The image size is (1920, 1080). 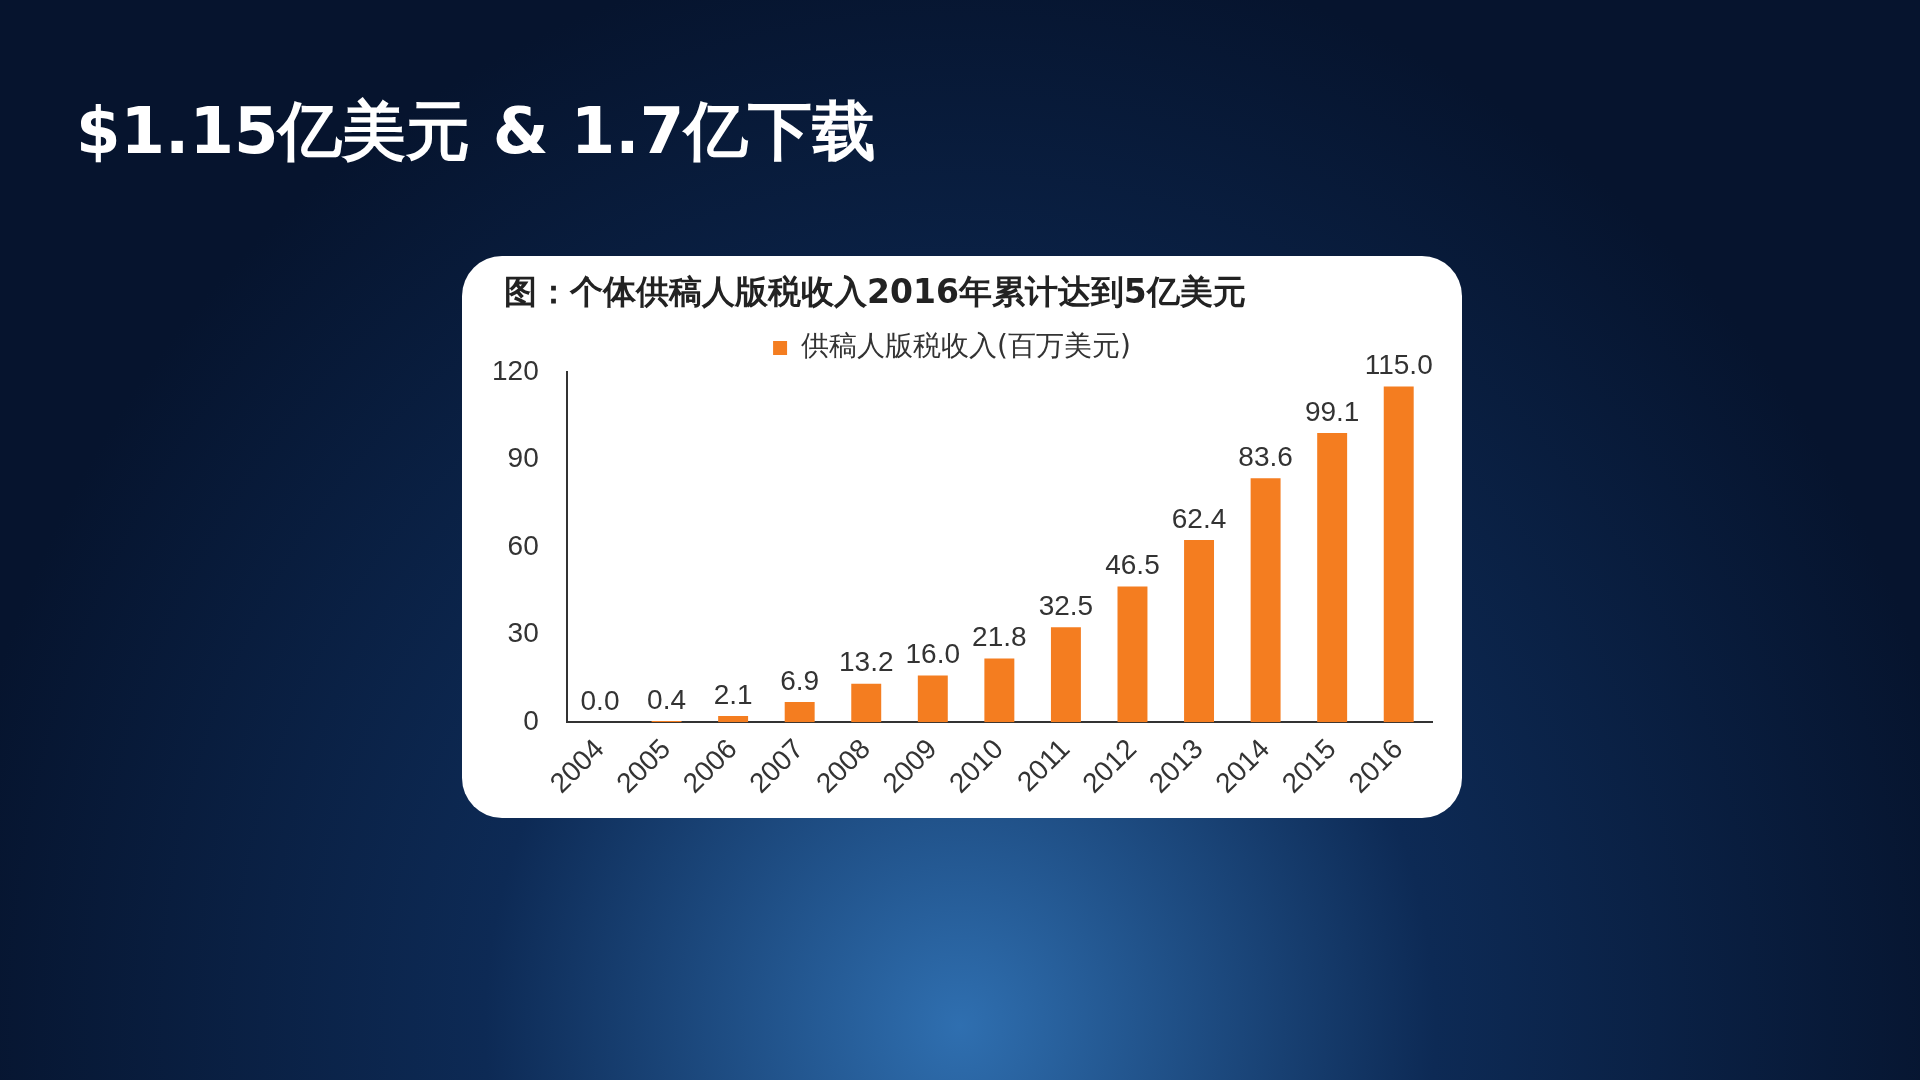 What do you see at coordinates (966, 346) in the screenshot?
I see `legend-label: 供稿人版税收入(百万美元)` at bounding box center [966, 346].